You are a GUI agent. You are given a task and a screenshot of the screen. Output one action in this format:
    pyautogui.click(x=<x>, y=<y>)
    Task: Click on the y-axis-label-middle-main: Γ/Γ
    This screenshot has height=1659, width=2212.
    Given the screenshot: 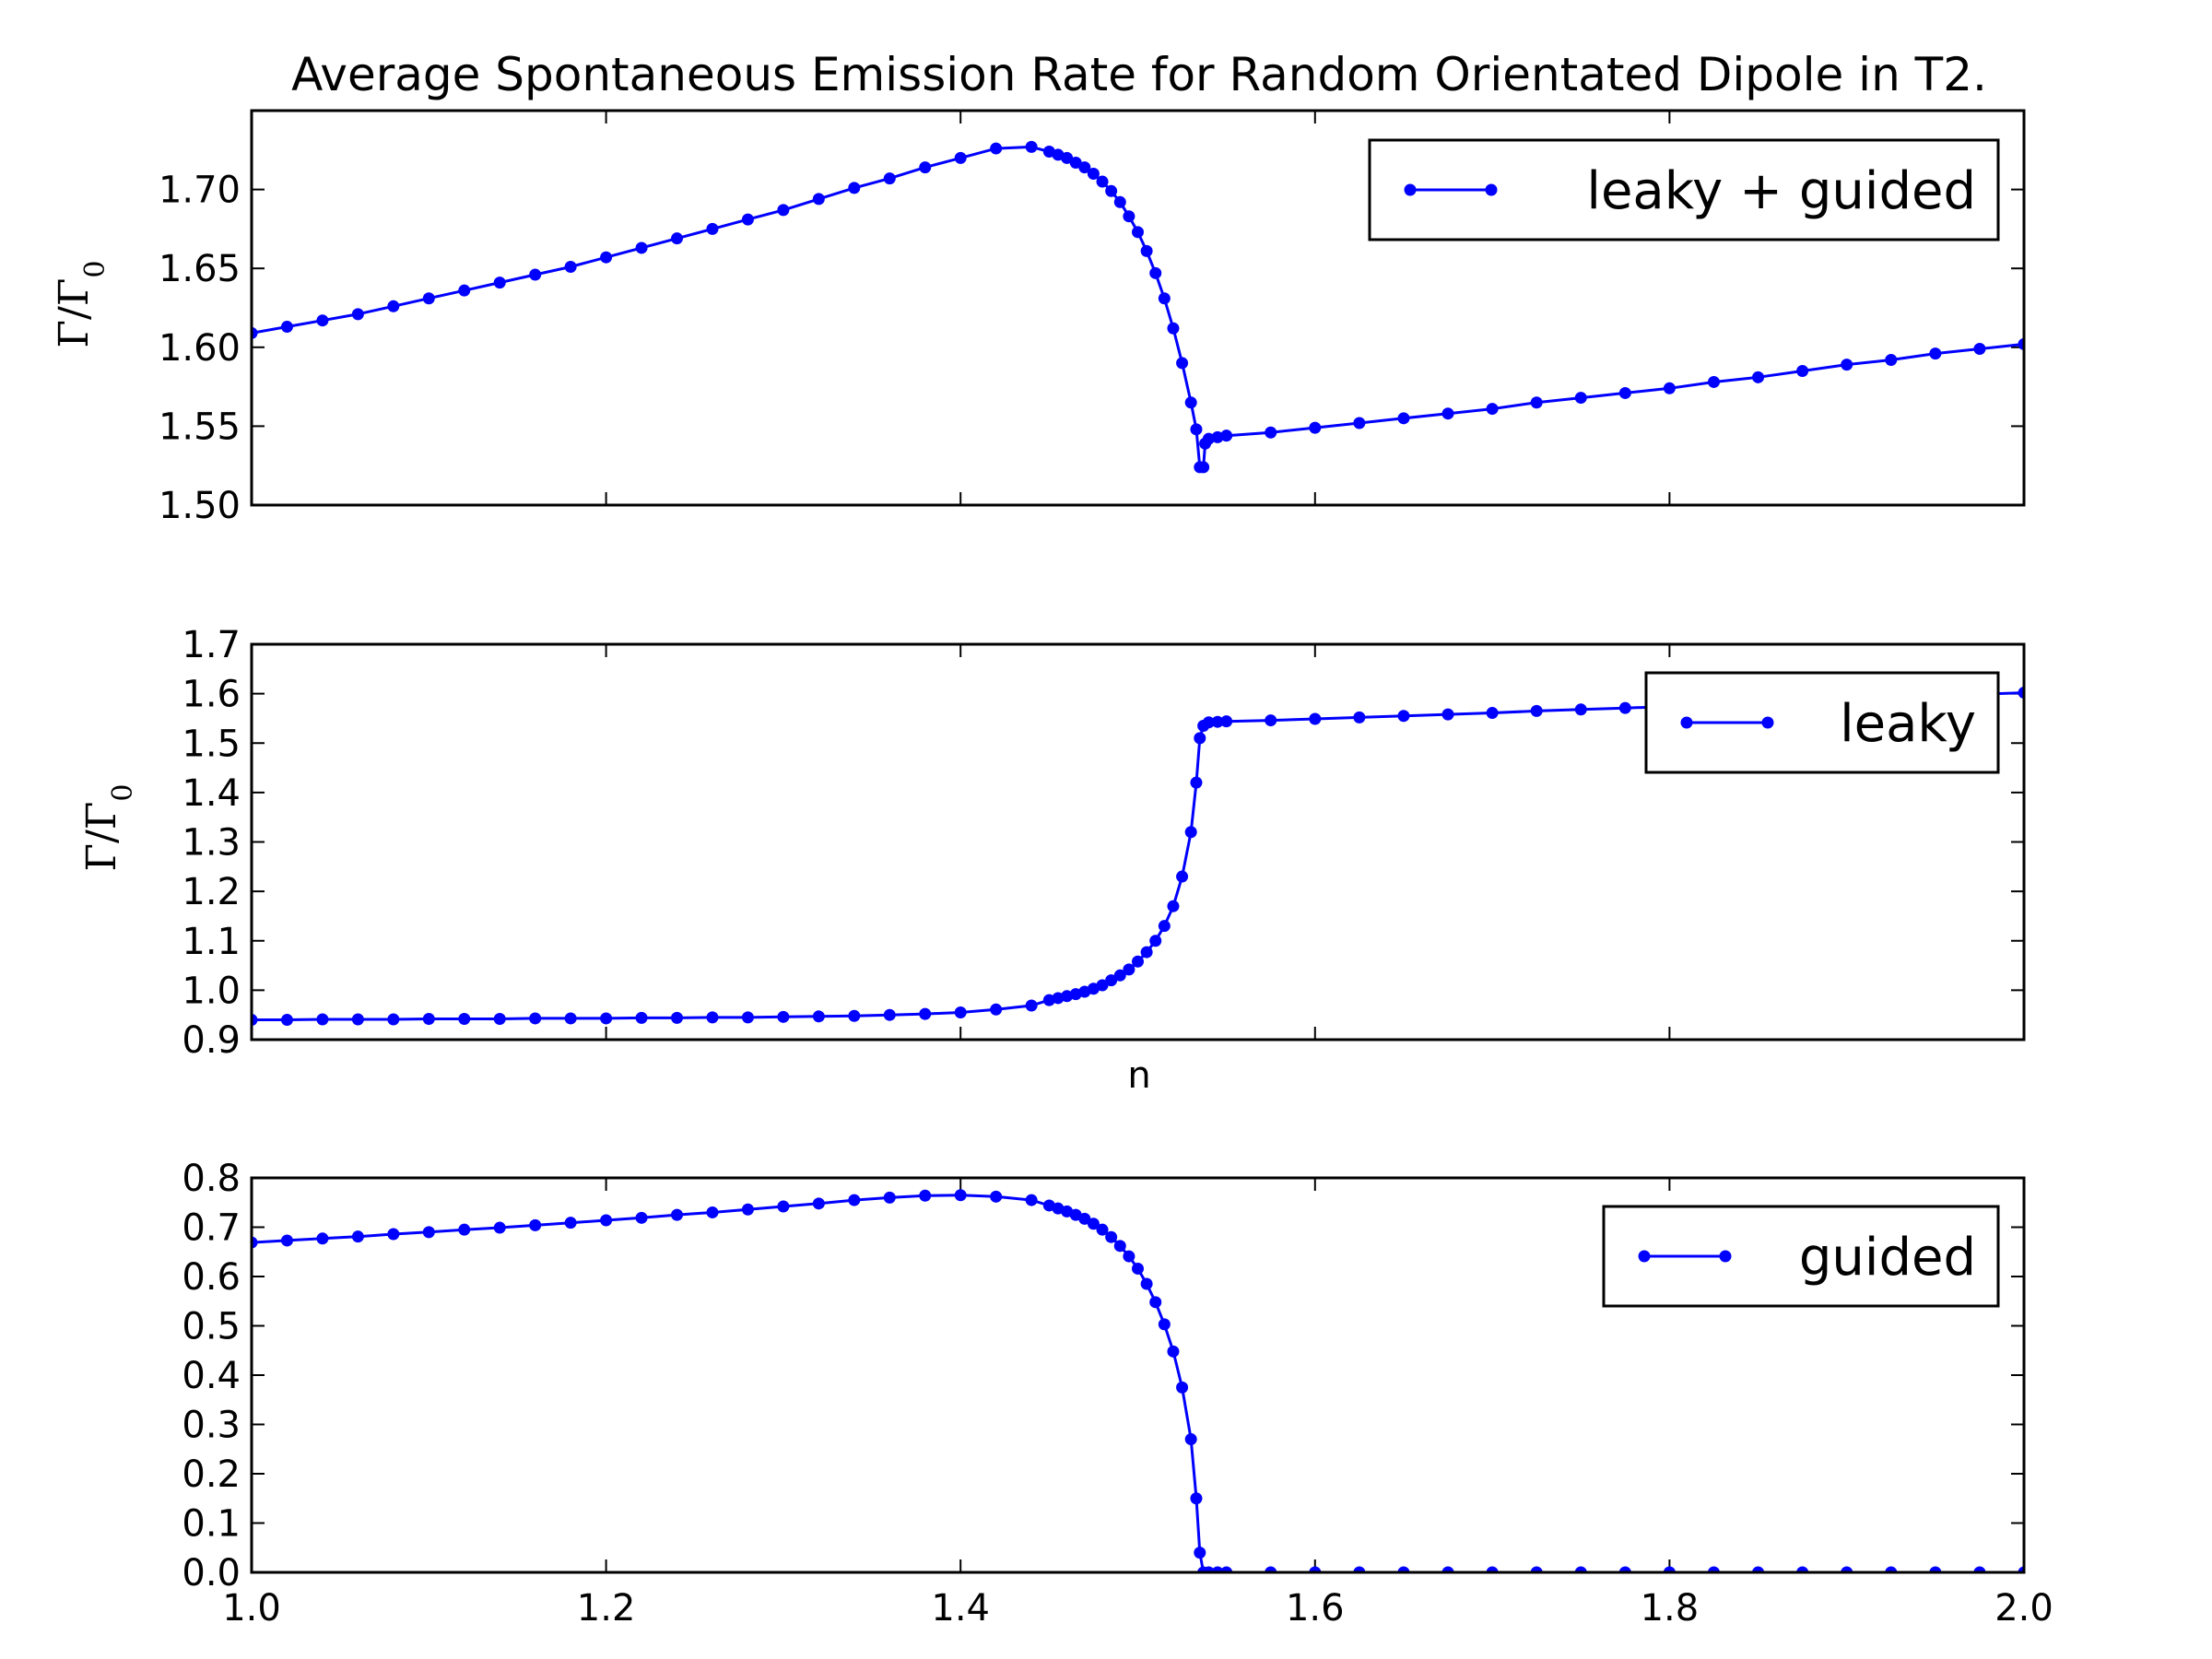 What is the action you would take?
    pyautogui.click(x=101, y=837)
    